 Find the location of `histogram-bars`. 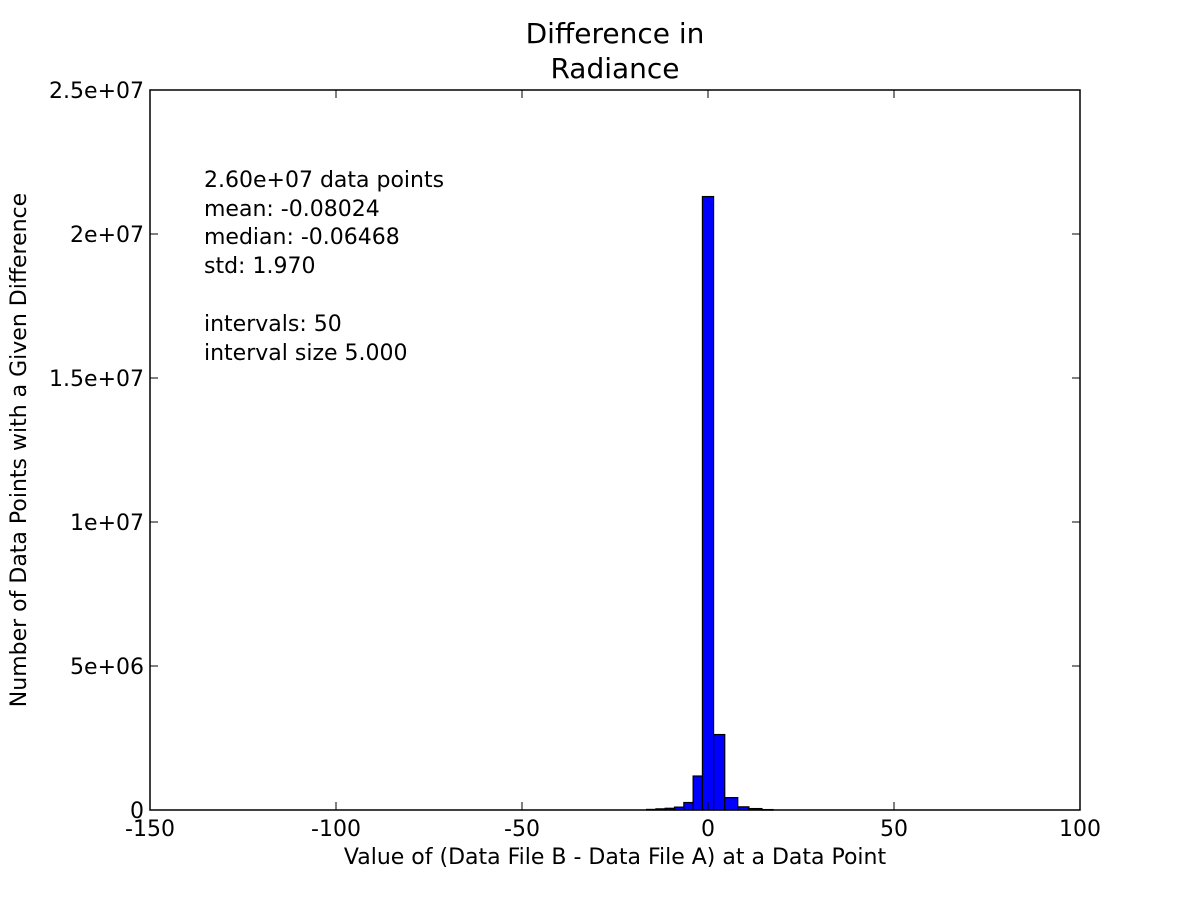

histogram-bars is located at coordinates (710, 503).